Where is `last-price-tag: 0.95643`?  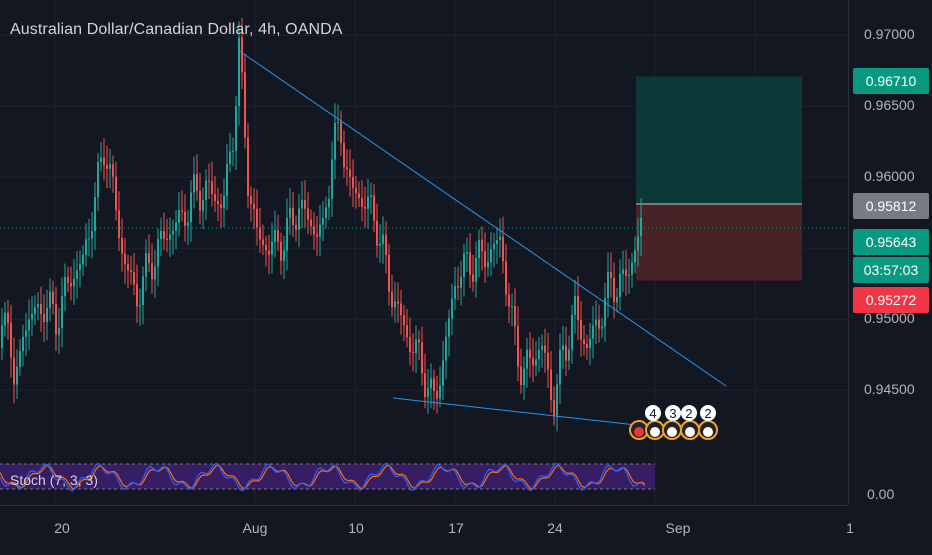
last-price-tag: 0.95643 is located at coordinates (891, 242).